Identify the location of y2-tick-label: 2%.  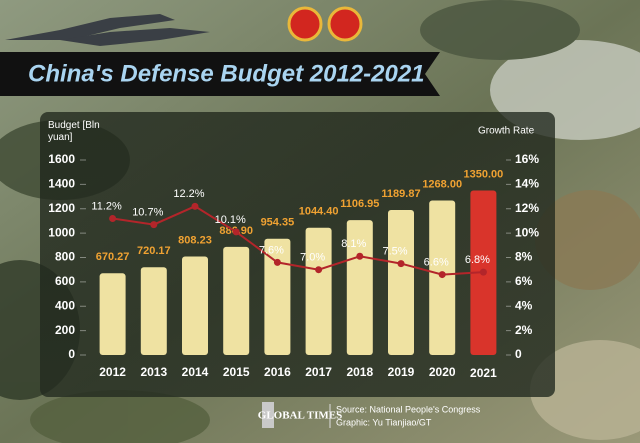
(524, 330).